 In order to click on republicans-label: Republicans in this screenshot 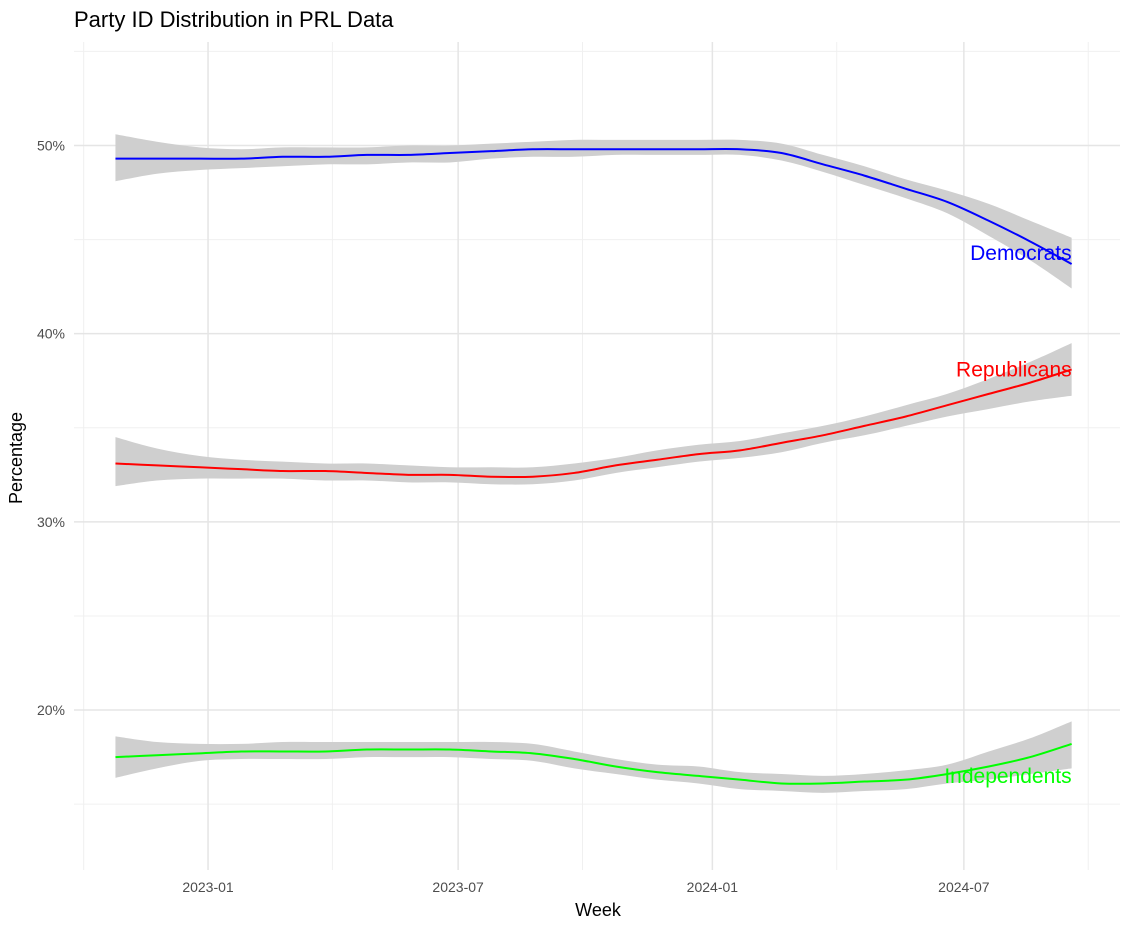, I will do `click(1014, 369)`.